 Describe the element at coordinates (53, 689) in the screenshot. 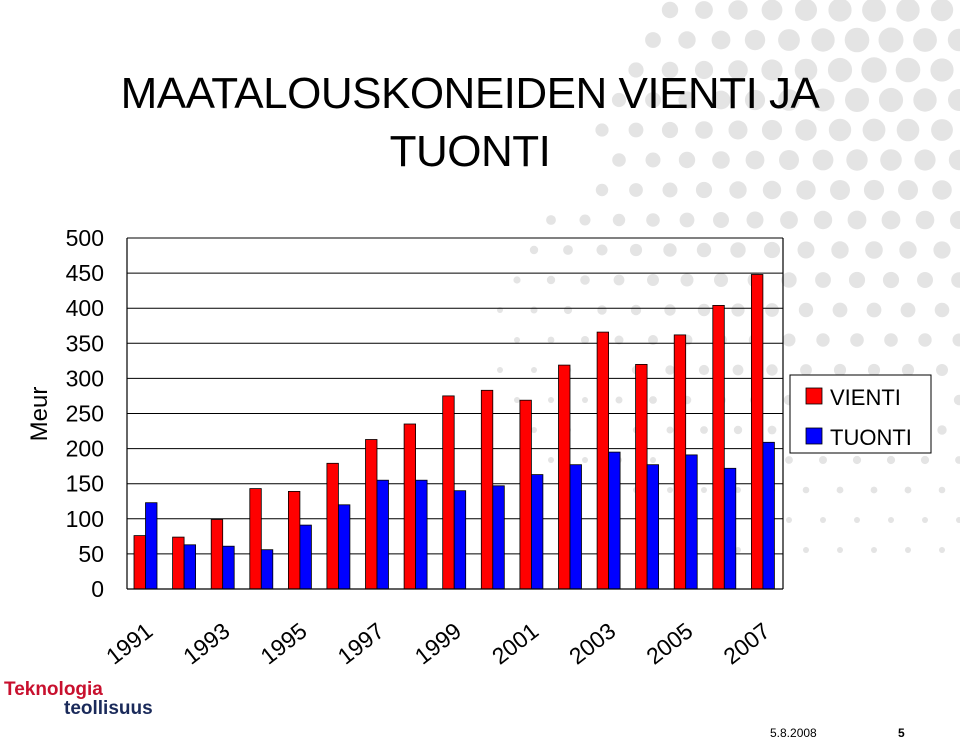

I see `logo-text-line-1: Teknologia` at that location.